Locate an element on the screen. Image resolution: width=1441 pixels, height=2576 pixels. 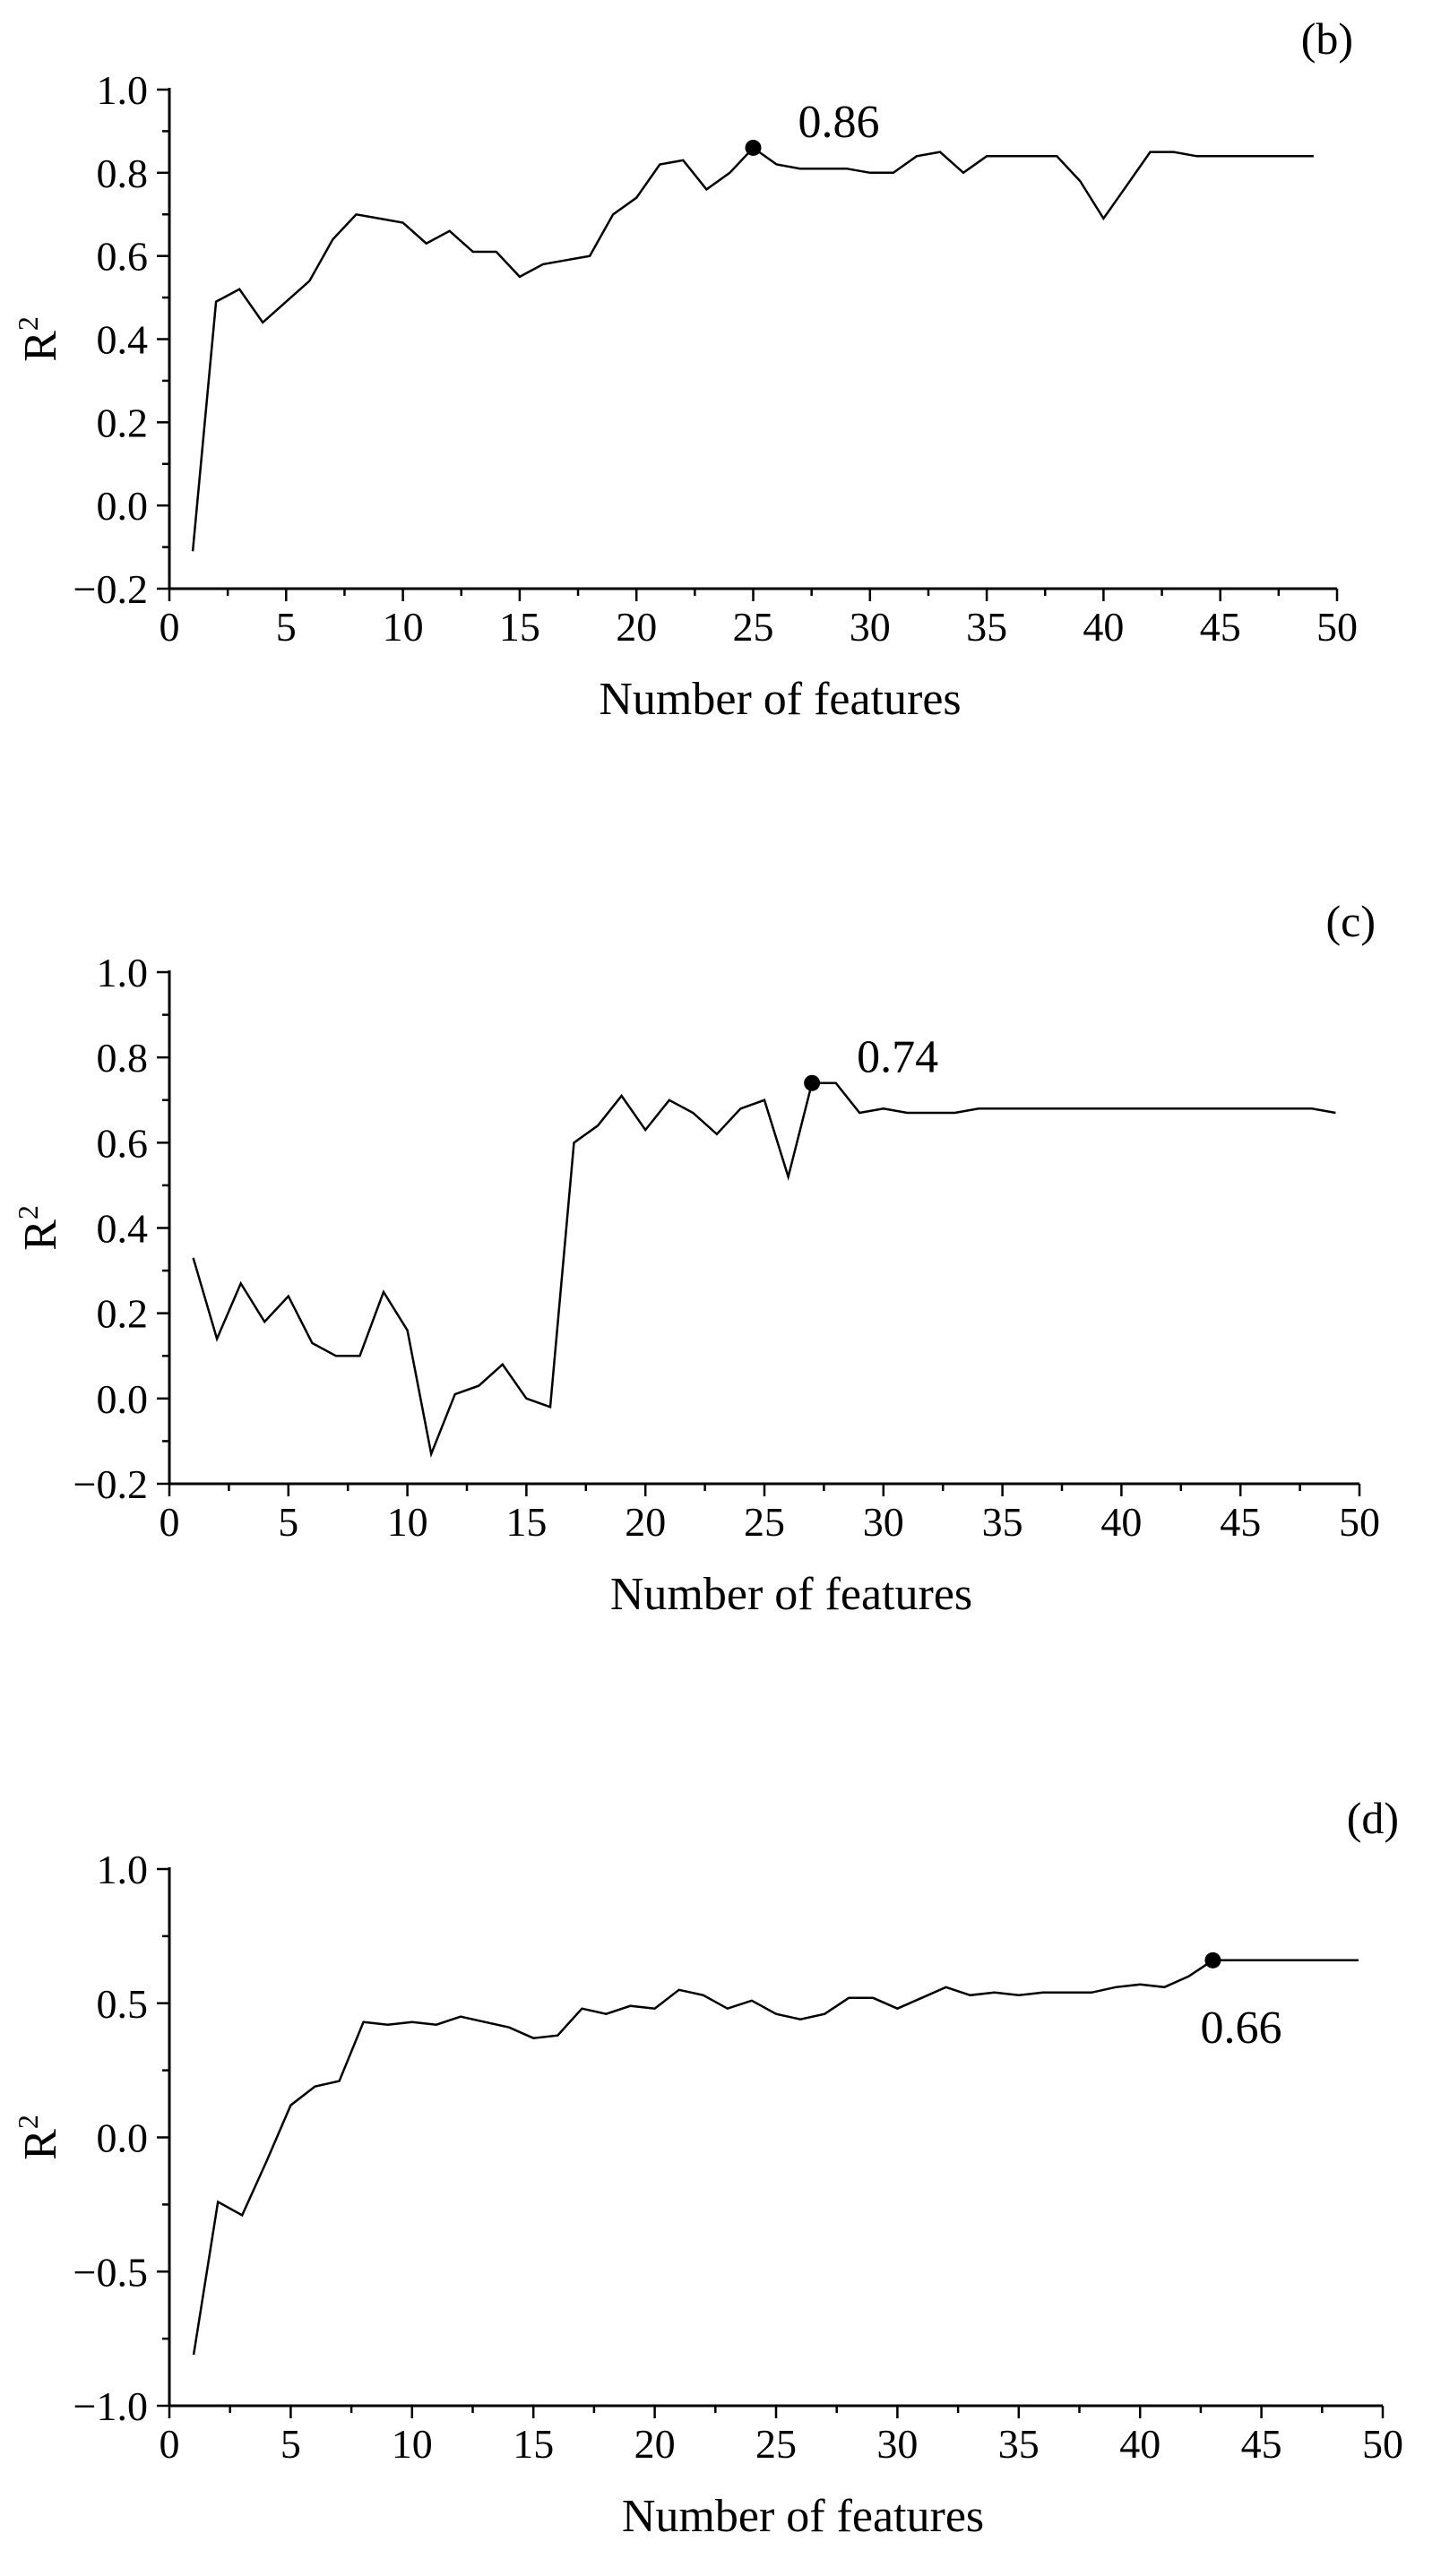
panel-label: (d) is located at coordinates (1373, 1818).